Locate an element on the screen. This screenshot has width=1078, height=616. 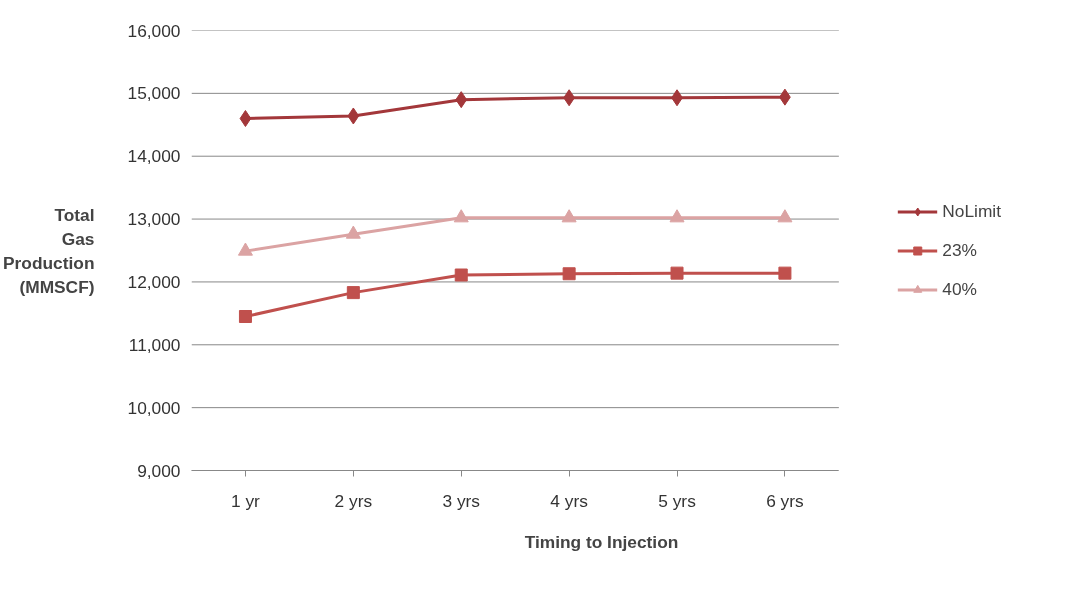
legend-label: 40% is located at coordinates (959, 289).